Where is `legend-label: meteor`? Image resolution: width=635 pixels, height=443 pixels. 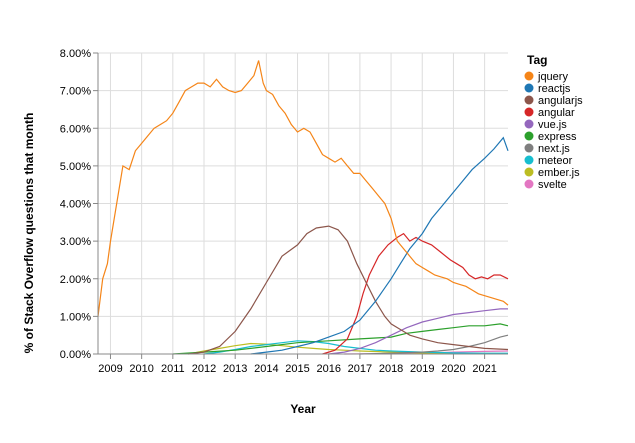 legend-label: meteor is located at coordinates (555, 161).